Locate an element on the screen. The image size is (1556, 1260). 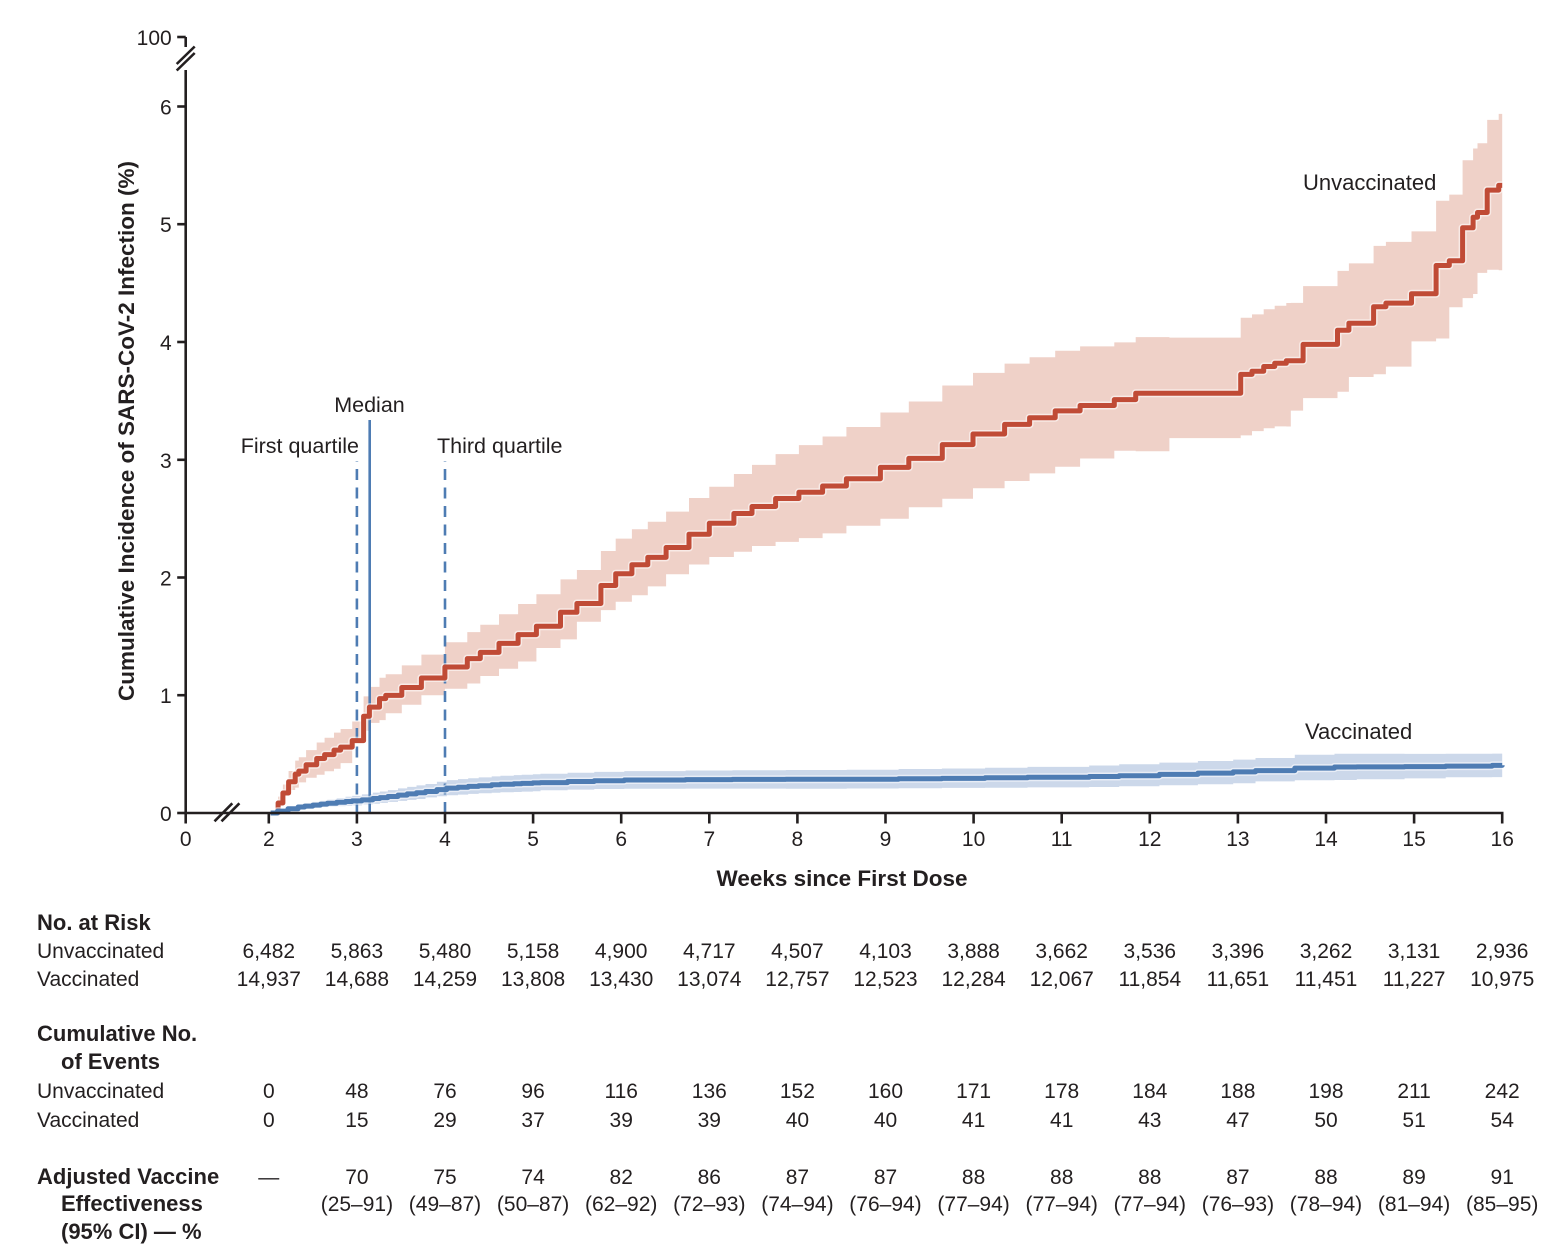
svg-text: 4,717 is located at coordinates (709, 951).